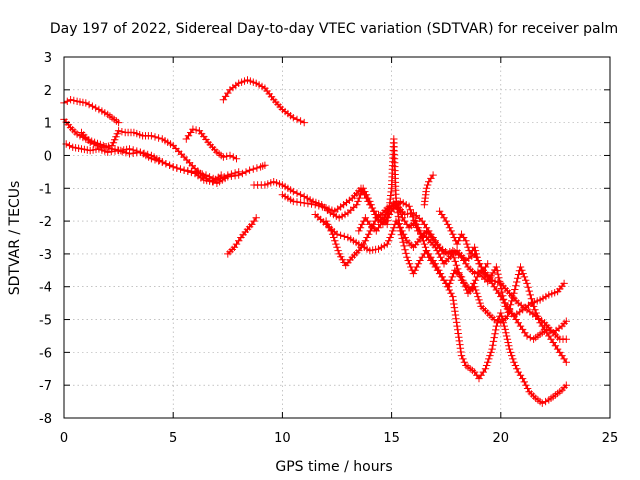 Image resolution: width=640 pixels, height=480 pixels. Describe the element at coordinates (64, 438) in the screenshot. I see `x-tick-label: 0` at that location.